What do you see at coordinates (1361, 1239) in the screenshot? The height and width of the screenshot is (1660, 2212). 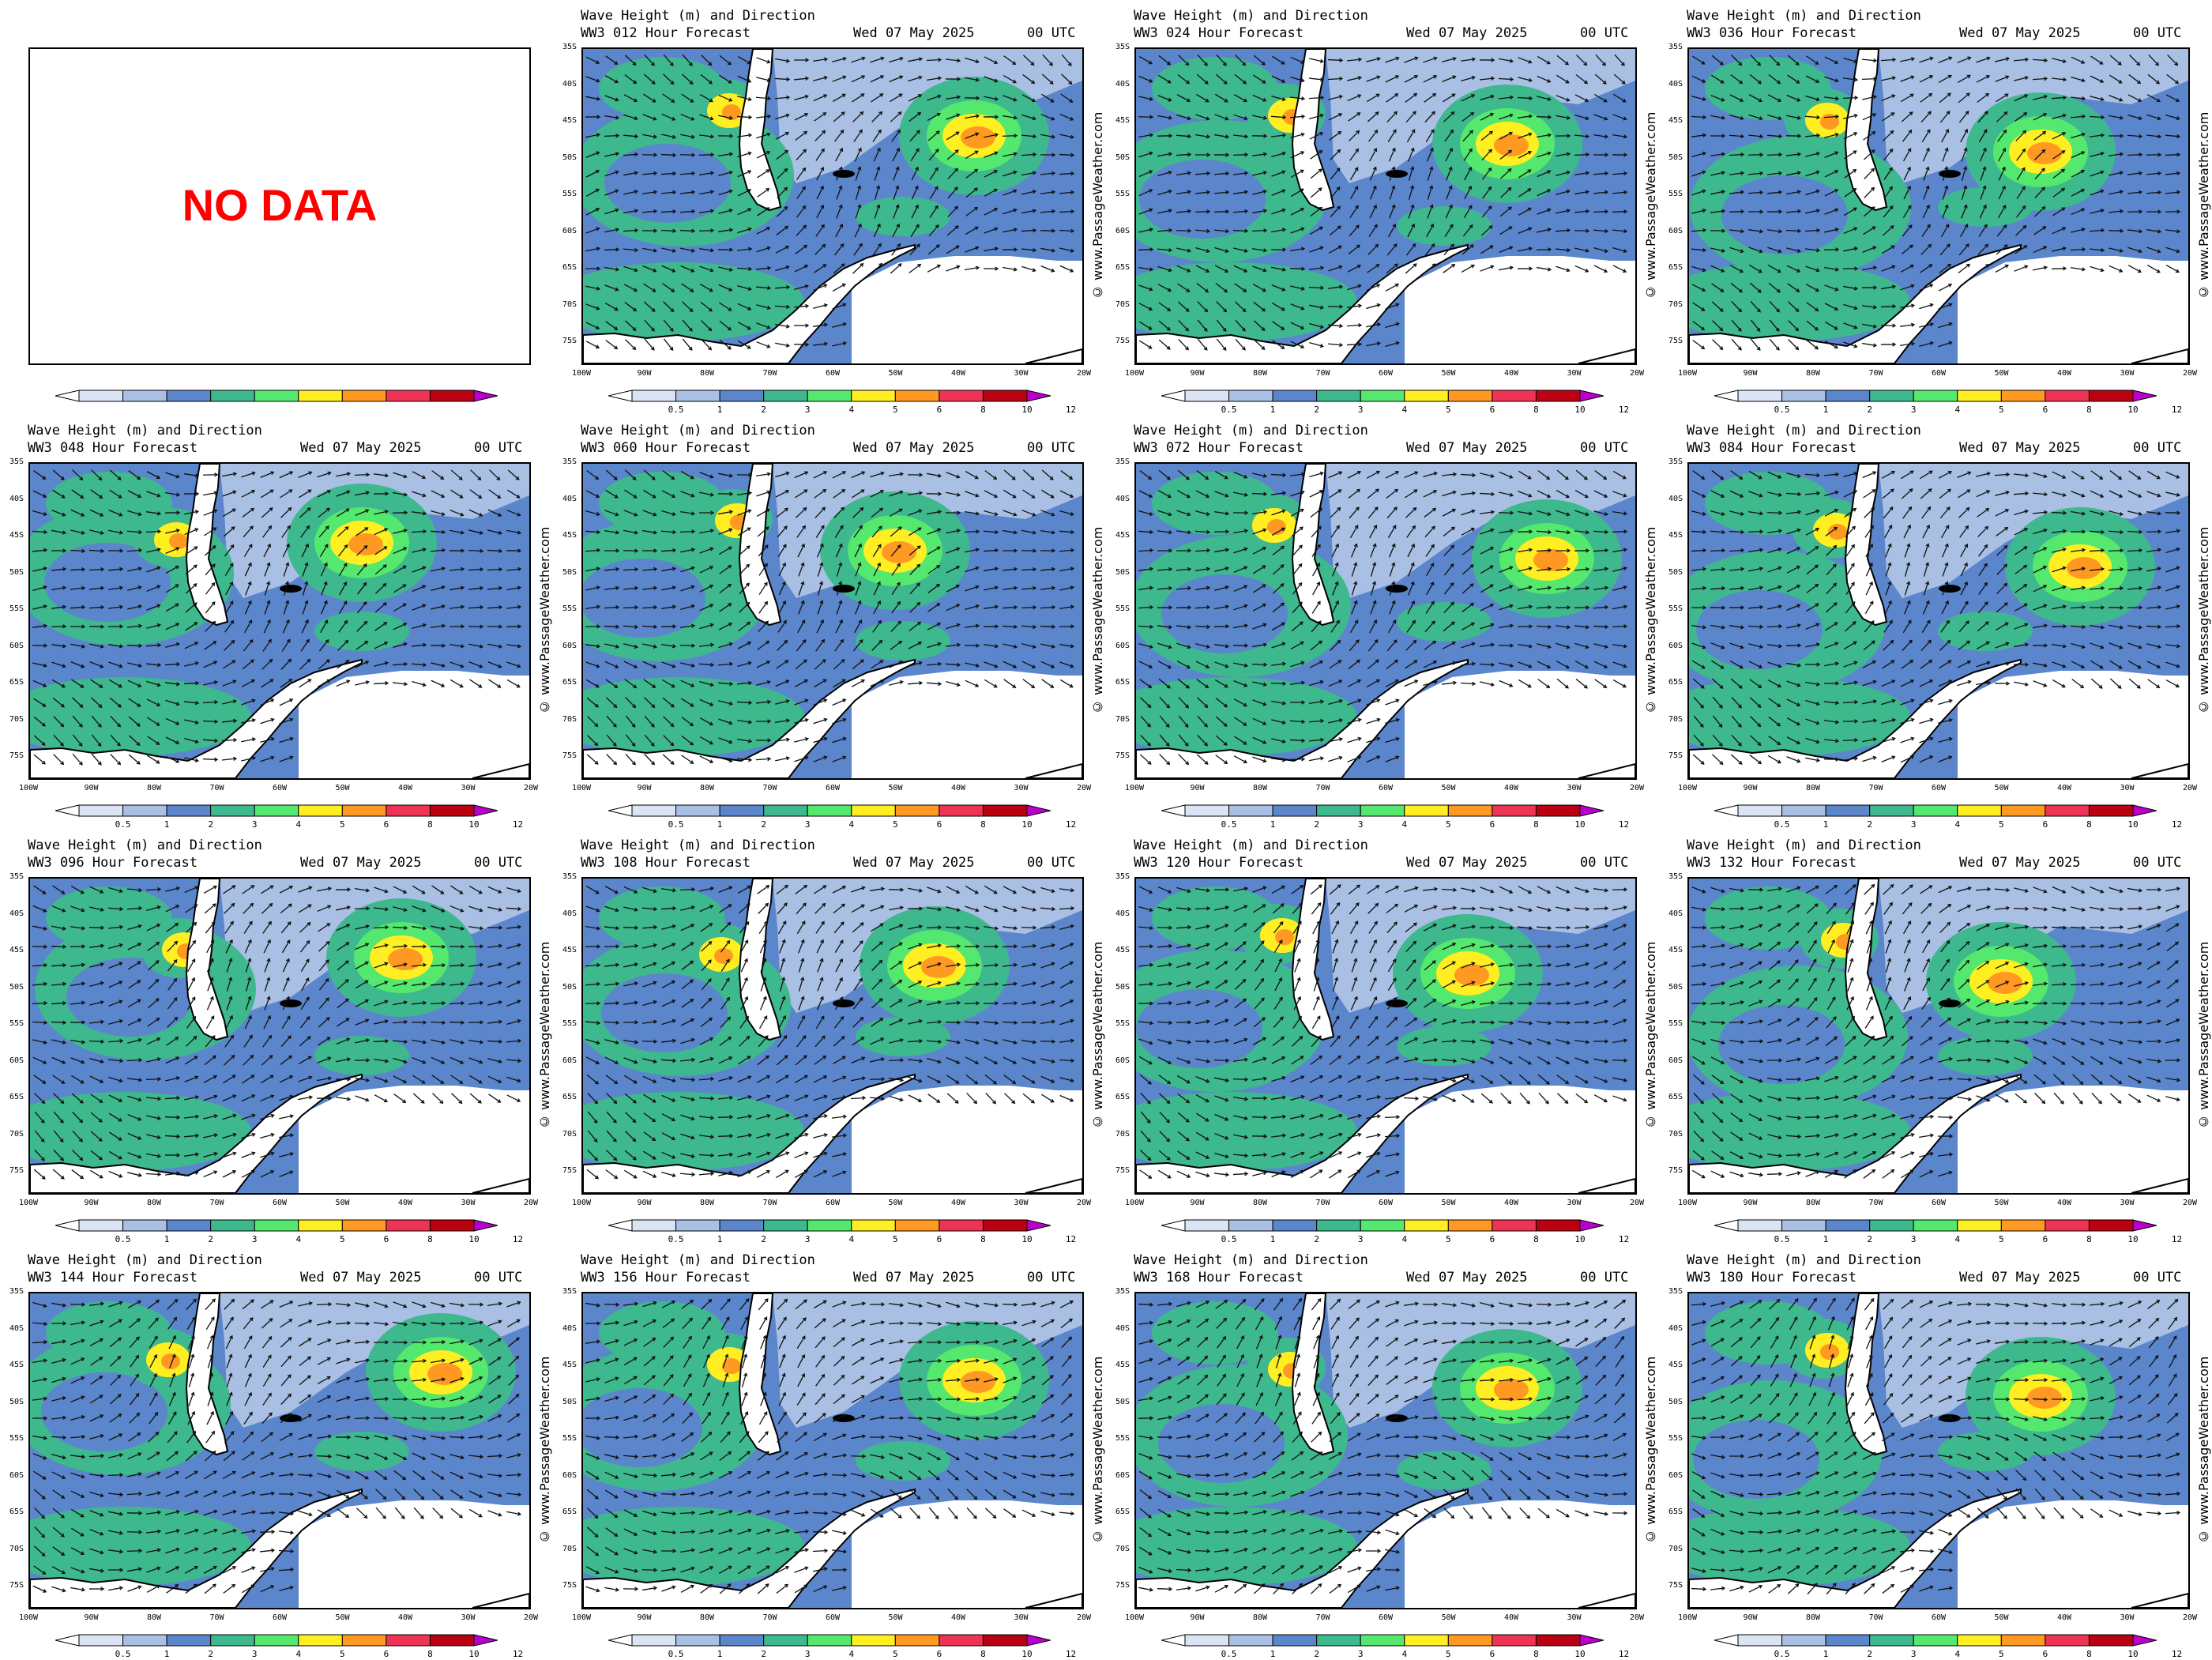 I see `colorbar-tick: 3` at bounding box center [1361, 1239].